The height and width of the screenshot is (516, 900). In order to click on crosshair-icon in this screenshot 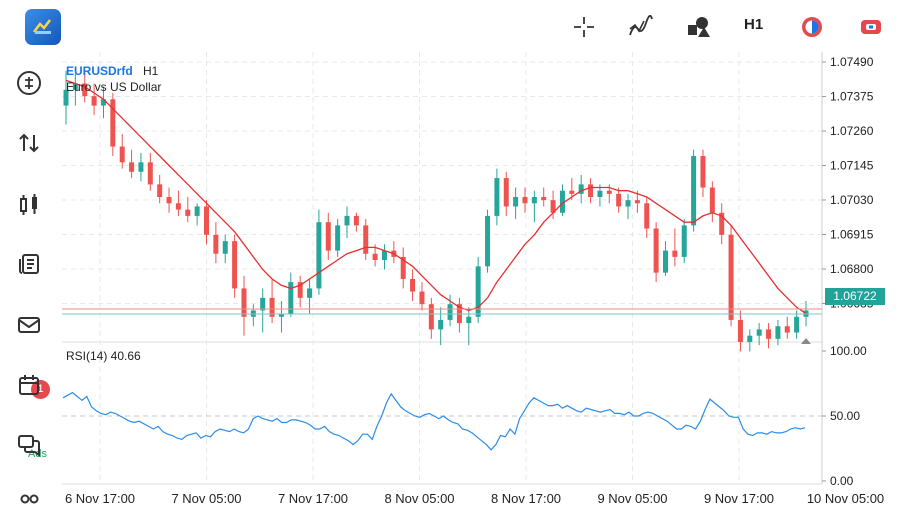, I will do `click(584, 27)`.